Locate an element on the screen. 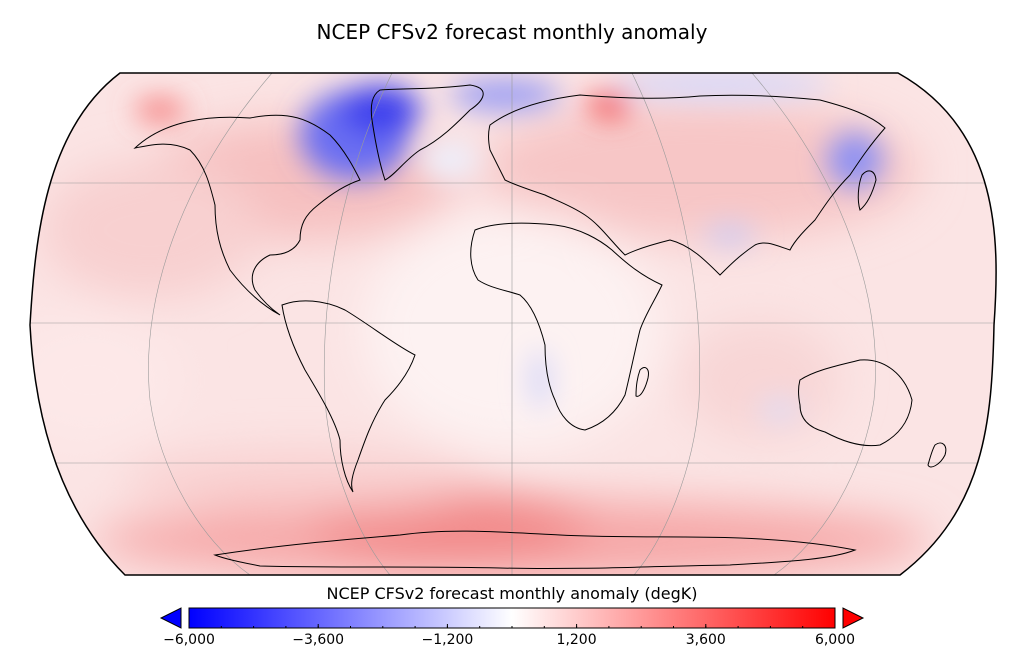  colorbar-gradient is located at coordinates (512, 618).